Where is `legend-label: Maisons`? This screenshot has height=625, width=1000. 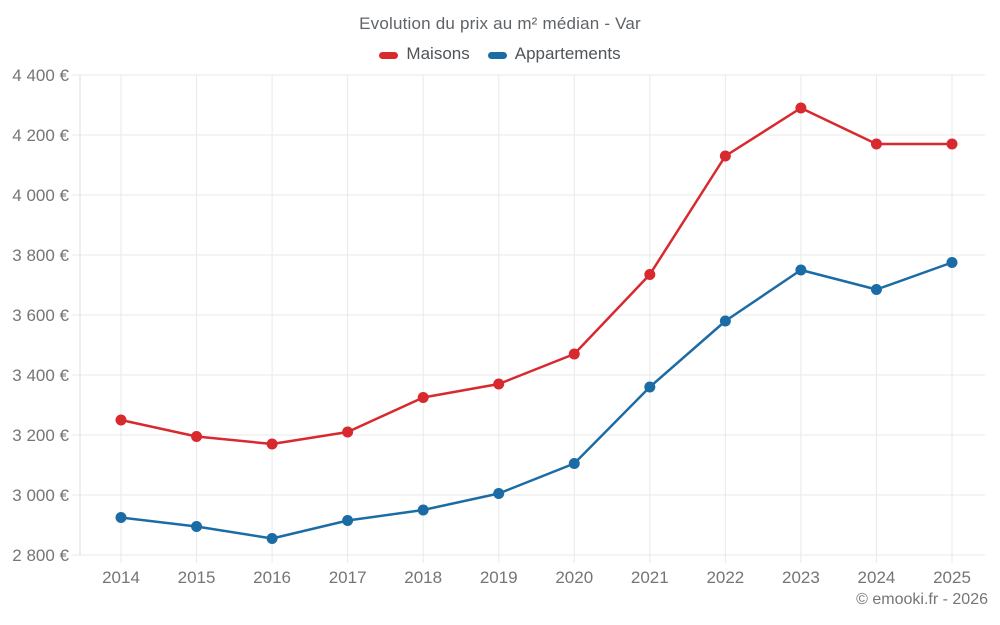
legend-label: Maisons is located at coordinates (438, 53).